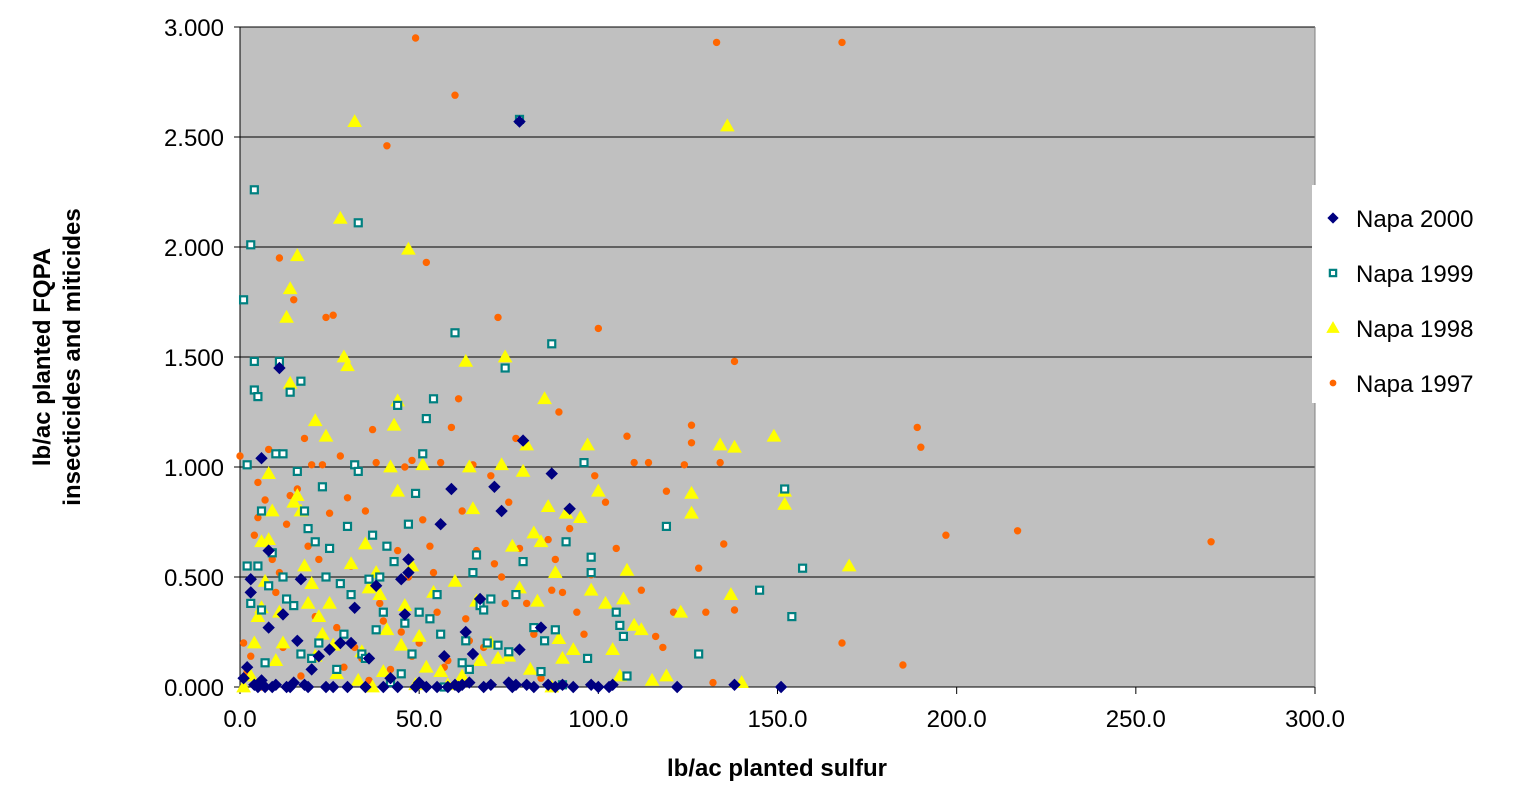 The width and height of the screenshot is (1520, 809). I want to click on legend-marker, so click(1333, 383).